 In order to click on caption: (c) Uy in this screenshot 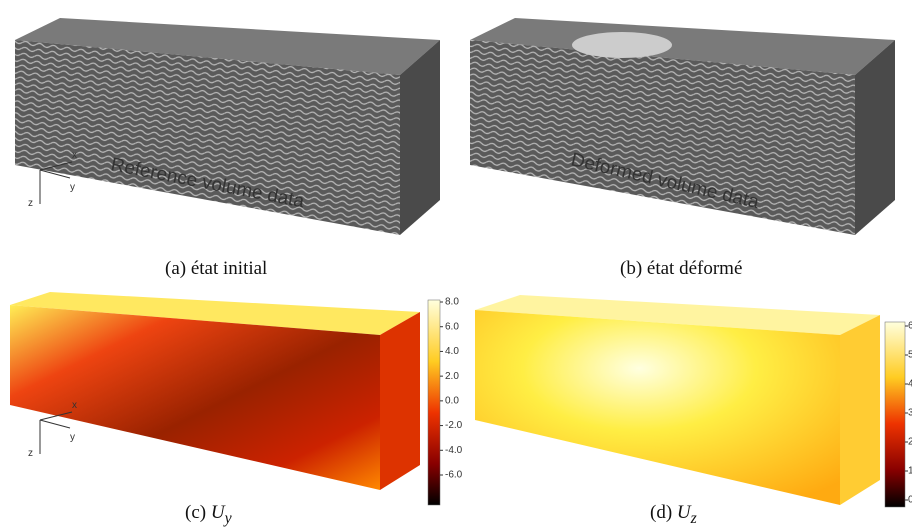, I will do `click(208, 515)`.